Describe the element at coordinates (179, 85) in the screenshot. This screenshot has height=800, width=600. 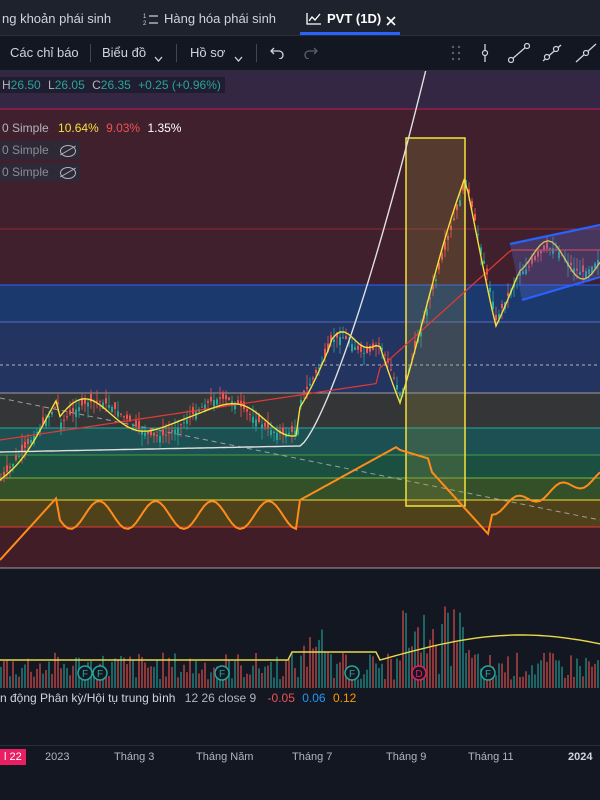
I see `change-value: +0.25 (+0.96%)` at that location.